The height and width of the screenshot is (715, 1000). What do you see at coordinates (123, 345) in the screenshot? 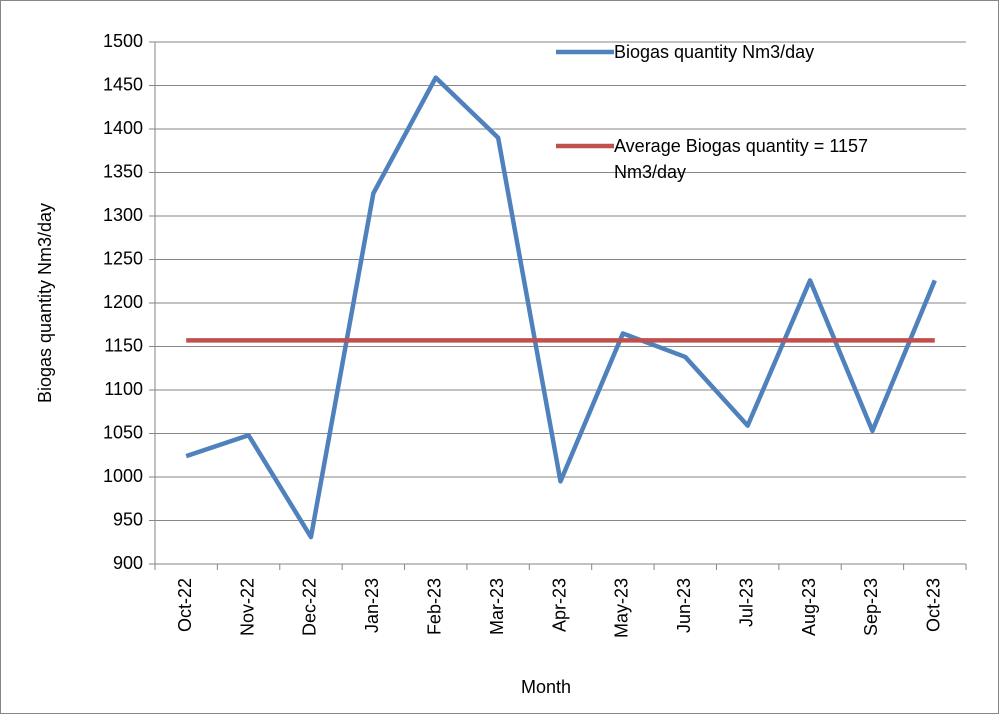
I see `y-tick-label: 1150` at bounding box center [123, 345].